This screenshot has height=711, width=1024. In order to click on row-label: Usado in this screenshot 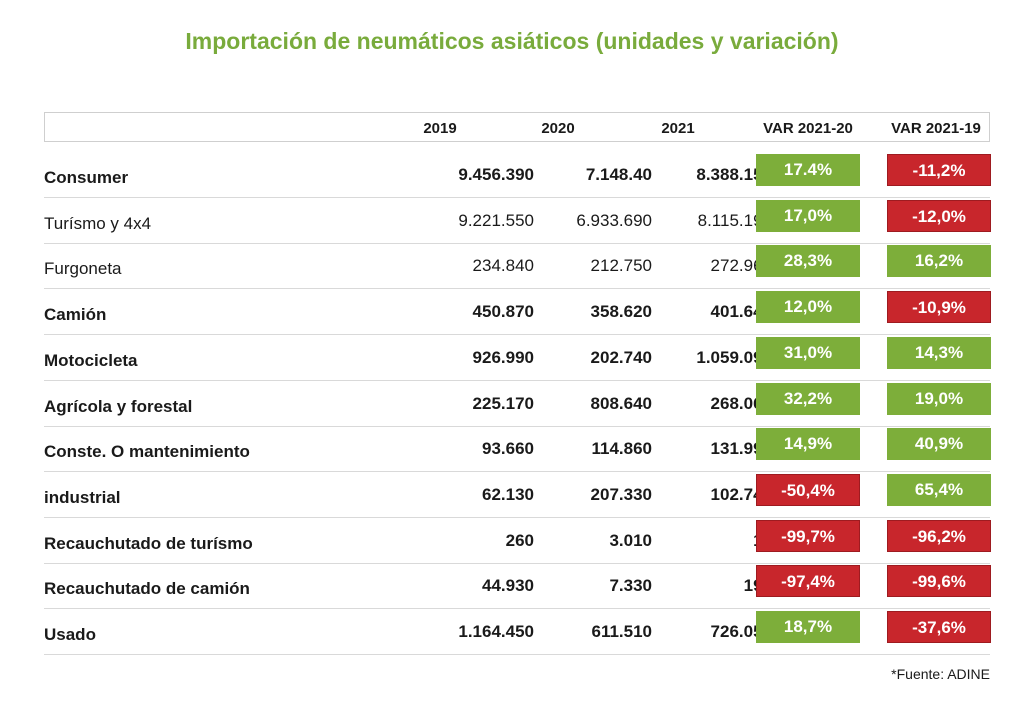, I will do `click(70, 634)`.